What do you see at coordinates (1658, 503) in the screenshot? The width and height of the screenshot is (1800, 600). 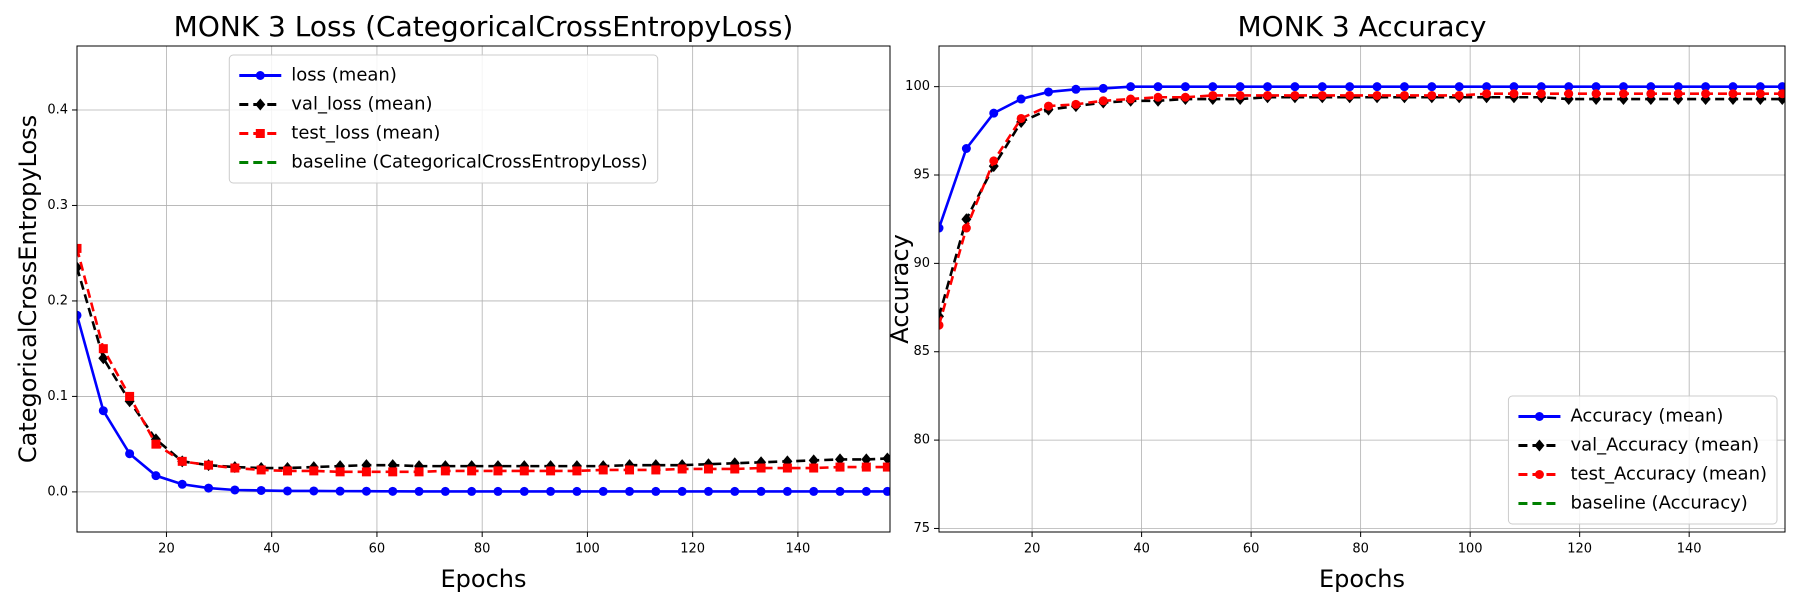 I see `legend-label: baseline (Accuracy)` at bounding box center [1658, 503].